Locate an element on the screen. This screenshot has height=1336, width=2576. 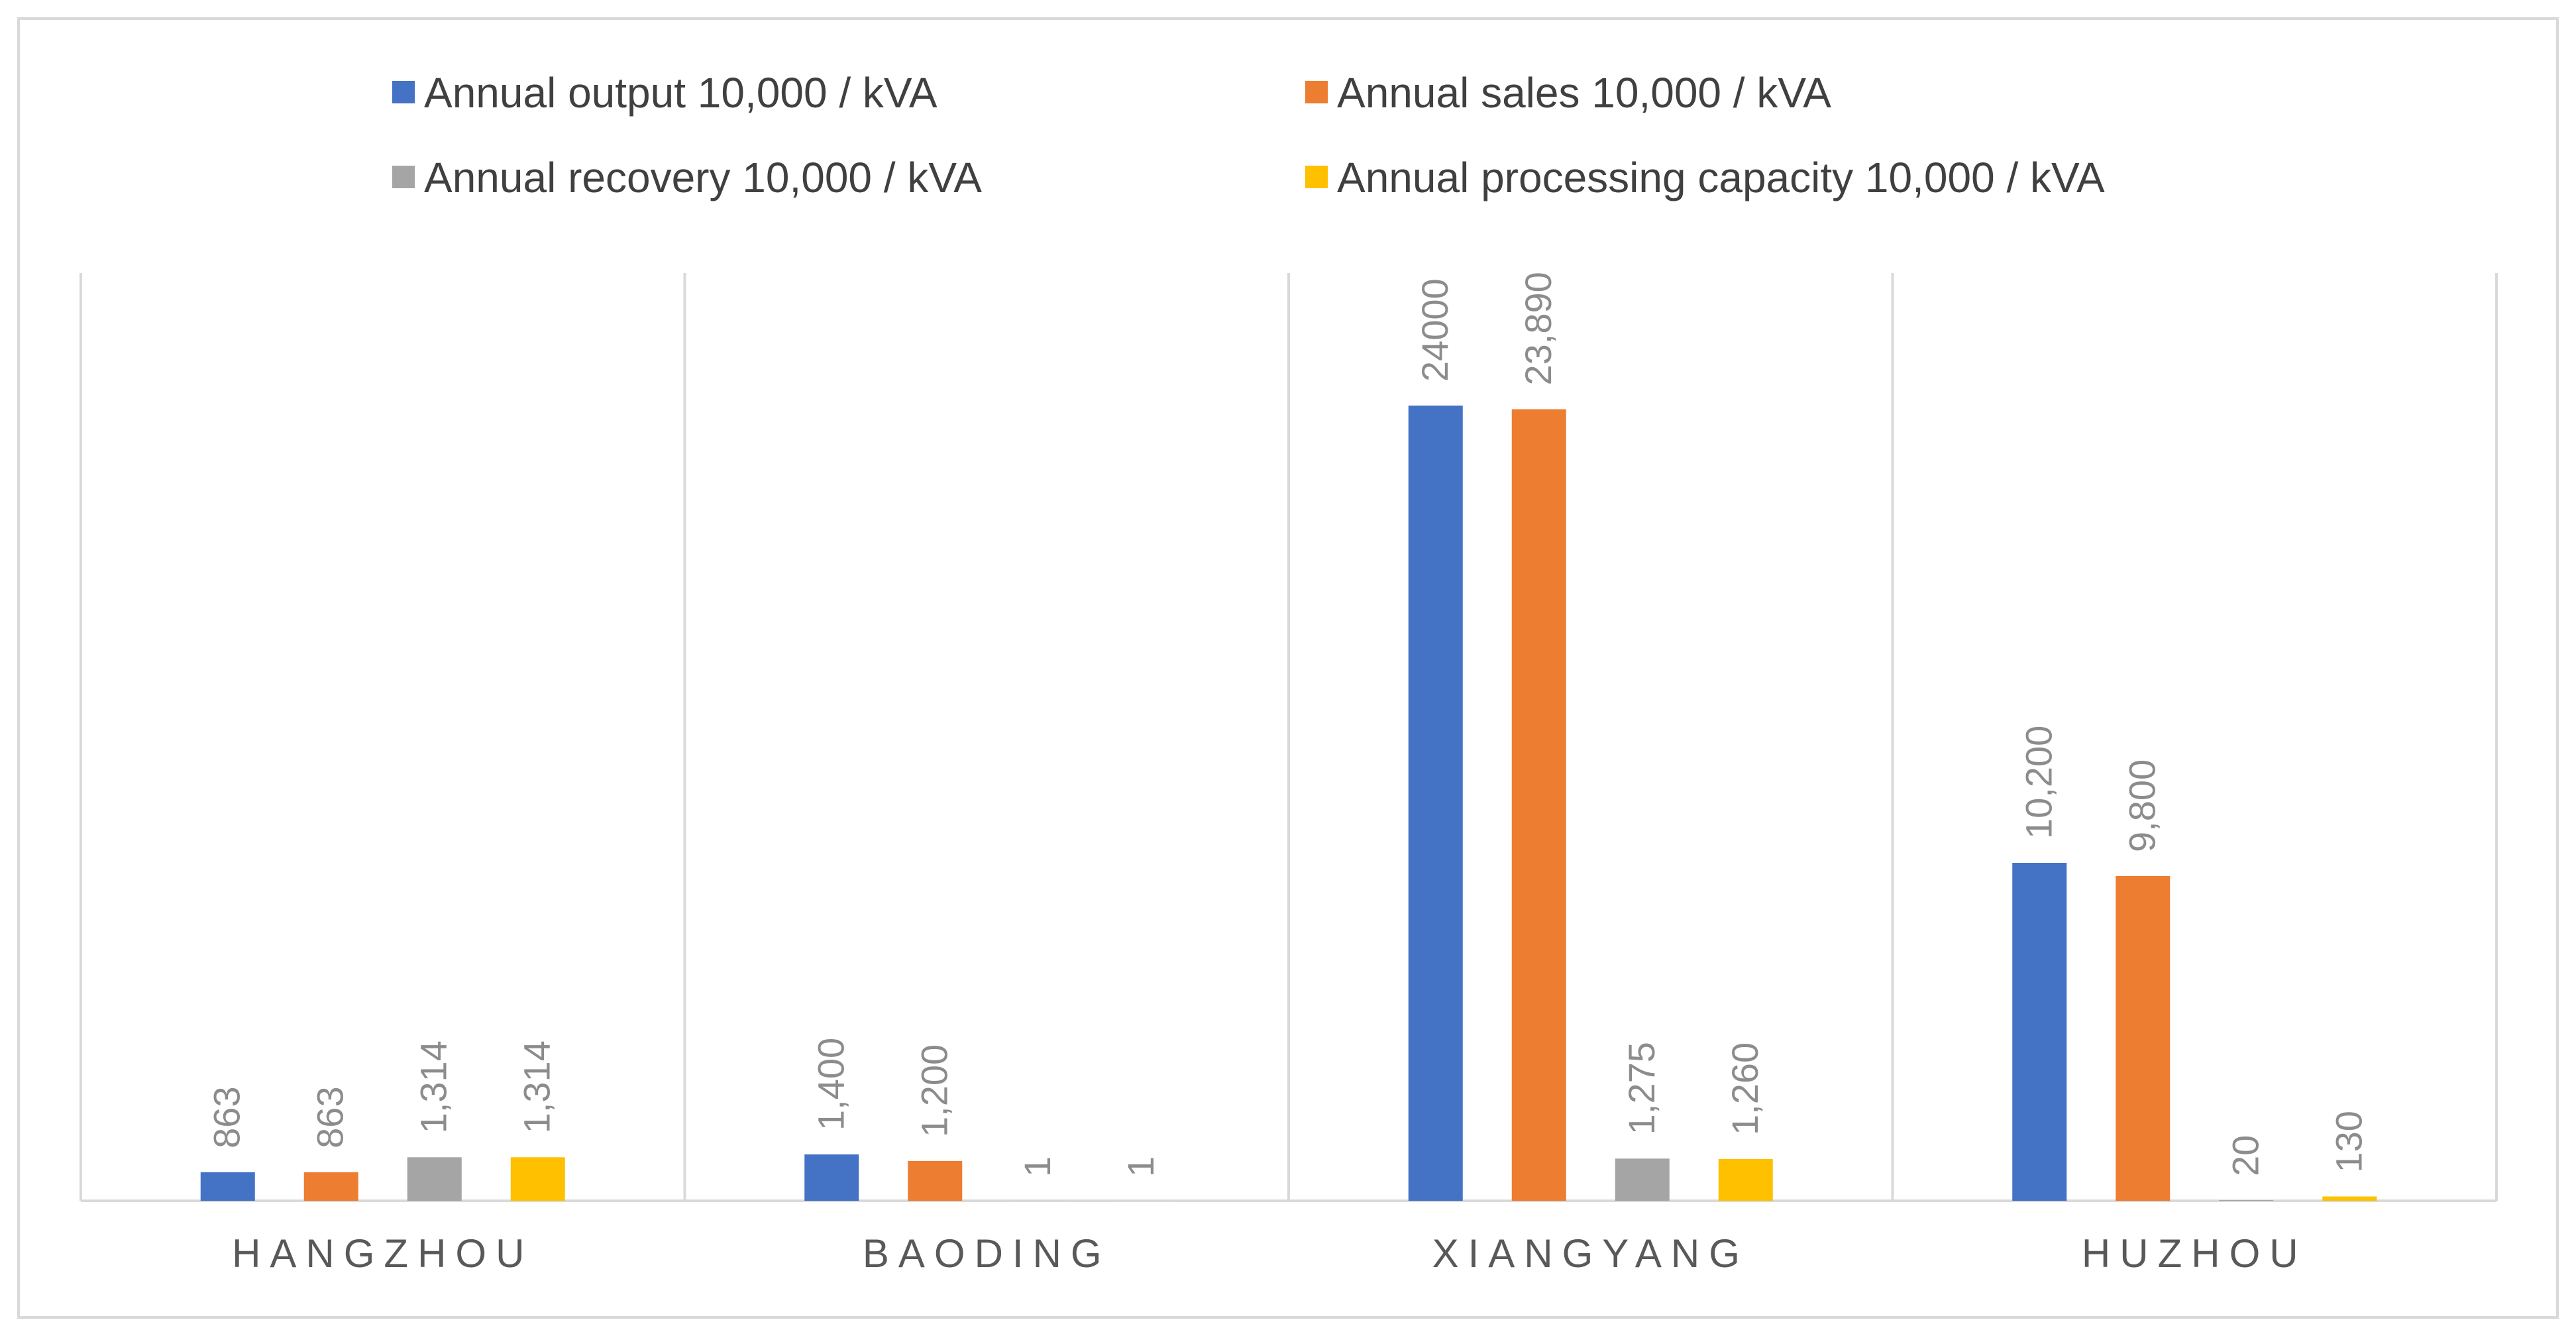
data-label-output: 24000 is located at coordinates (1435, 330).